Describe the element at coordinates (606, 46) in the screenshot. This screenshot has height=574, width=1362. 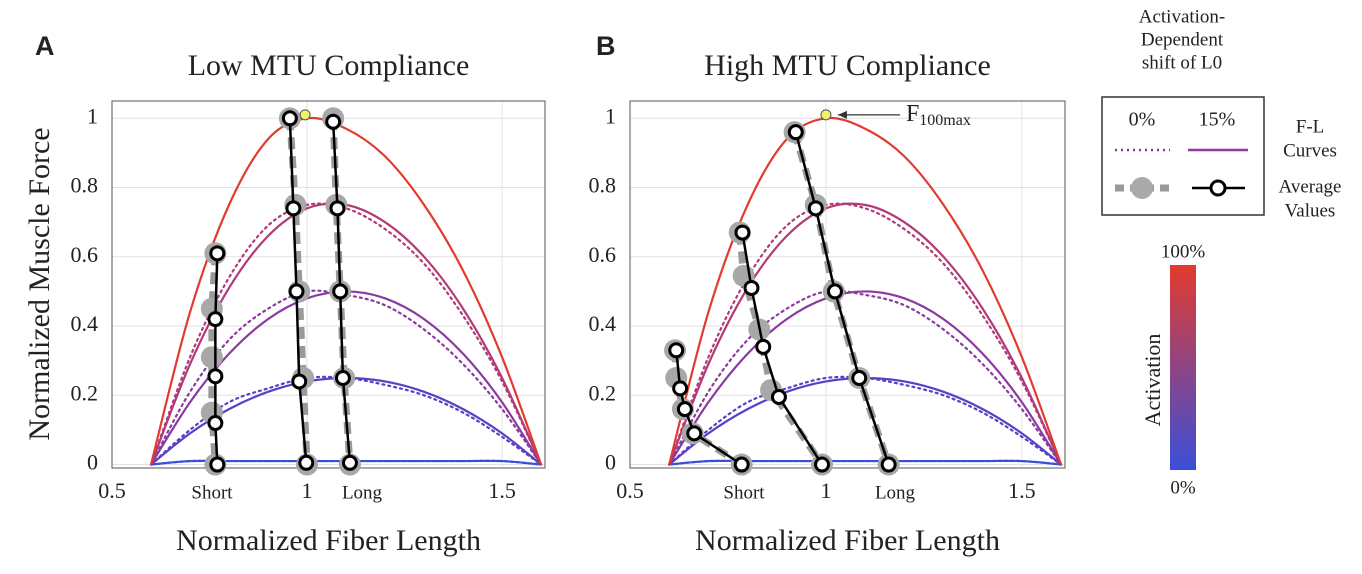
I see `panel-label: B` at that location.